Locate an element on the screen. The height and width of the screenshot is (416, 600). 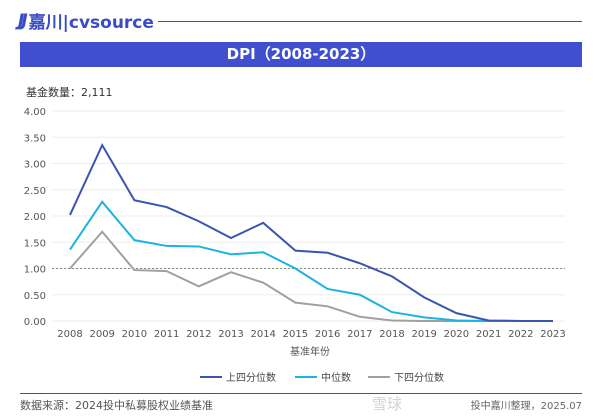
x-tick-label: 2021 is located at coordinates (488, 334).